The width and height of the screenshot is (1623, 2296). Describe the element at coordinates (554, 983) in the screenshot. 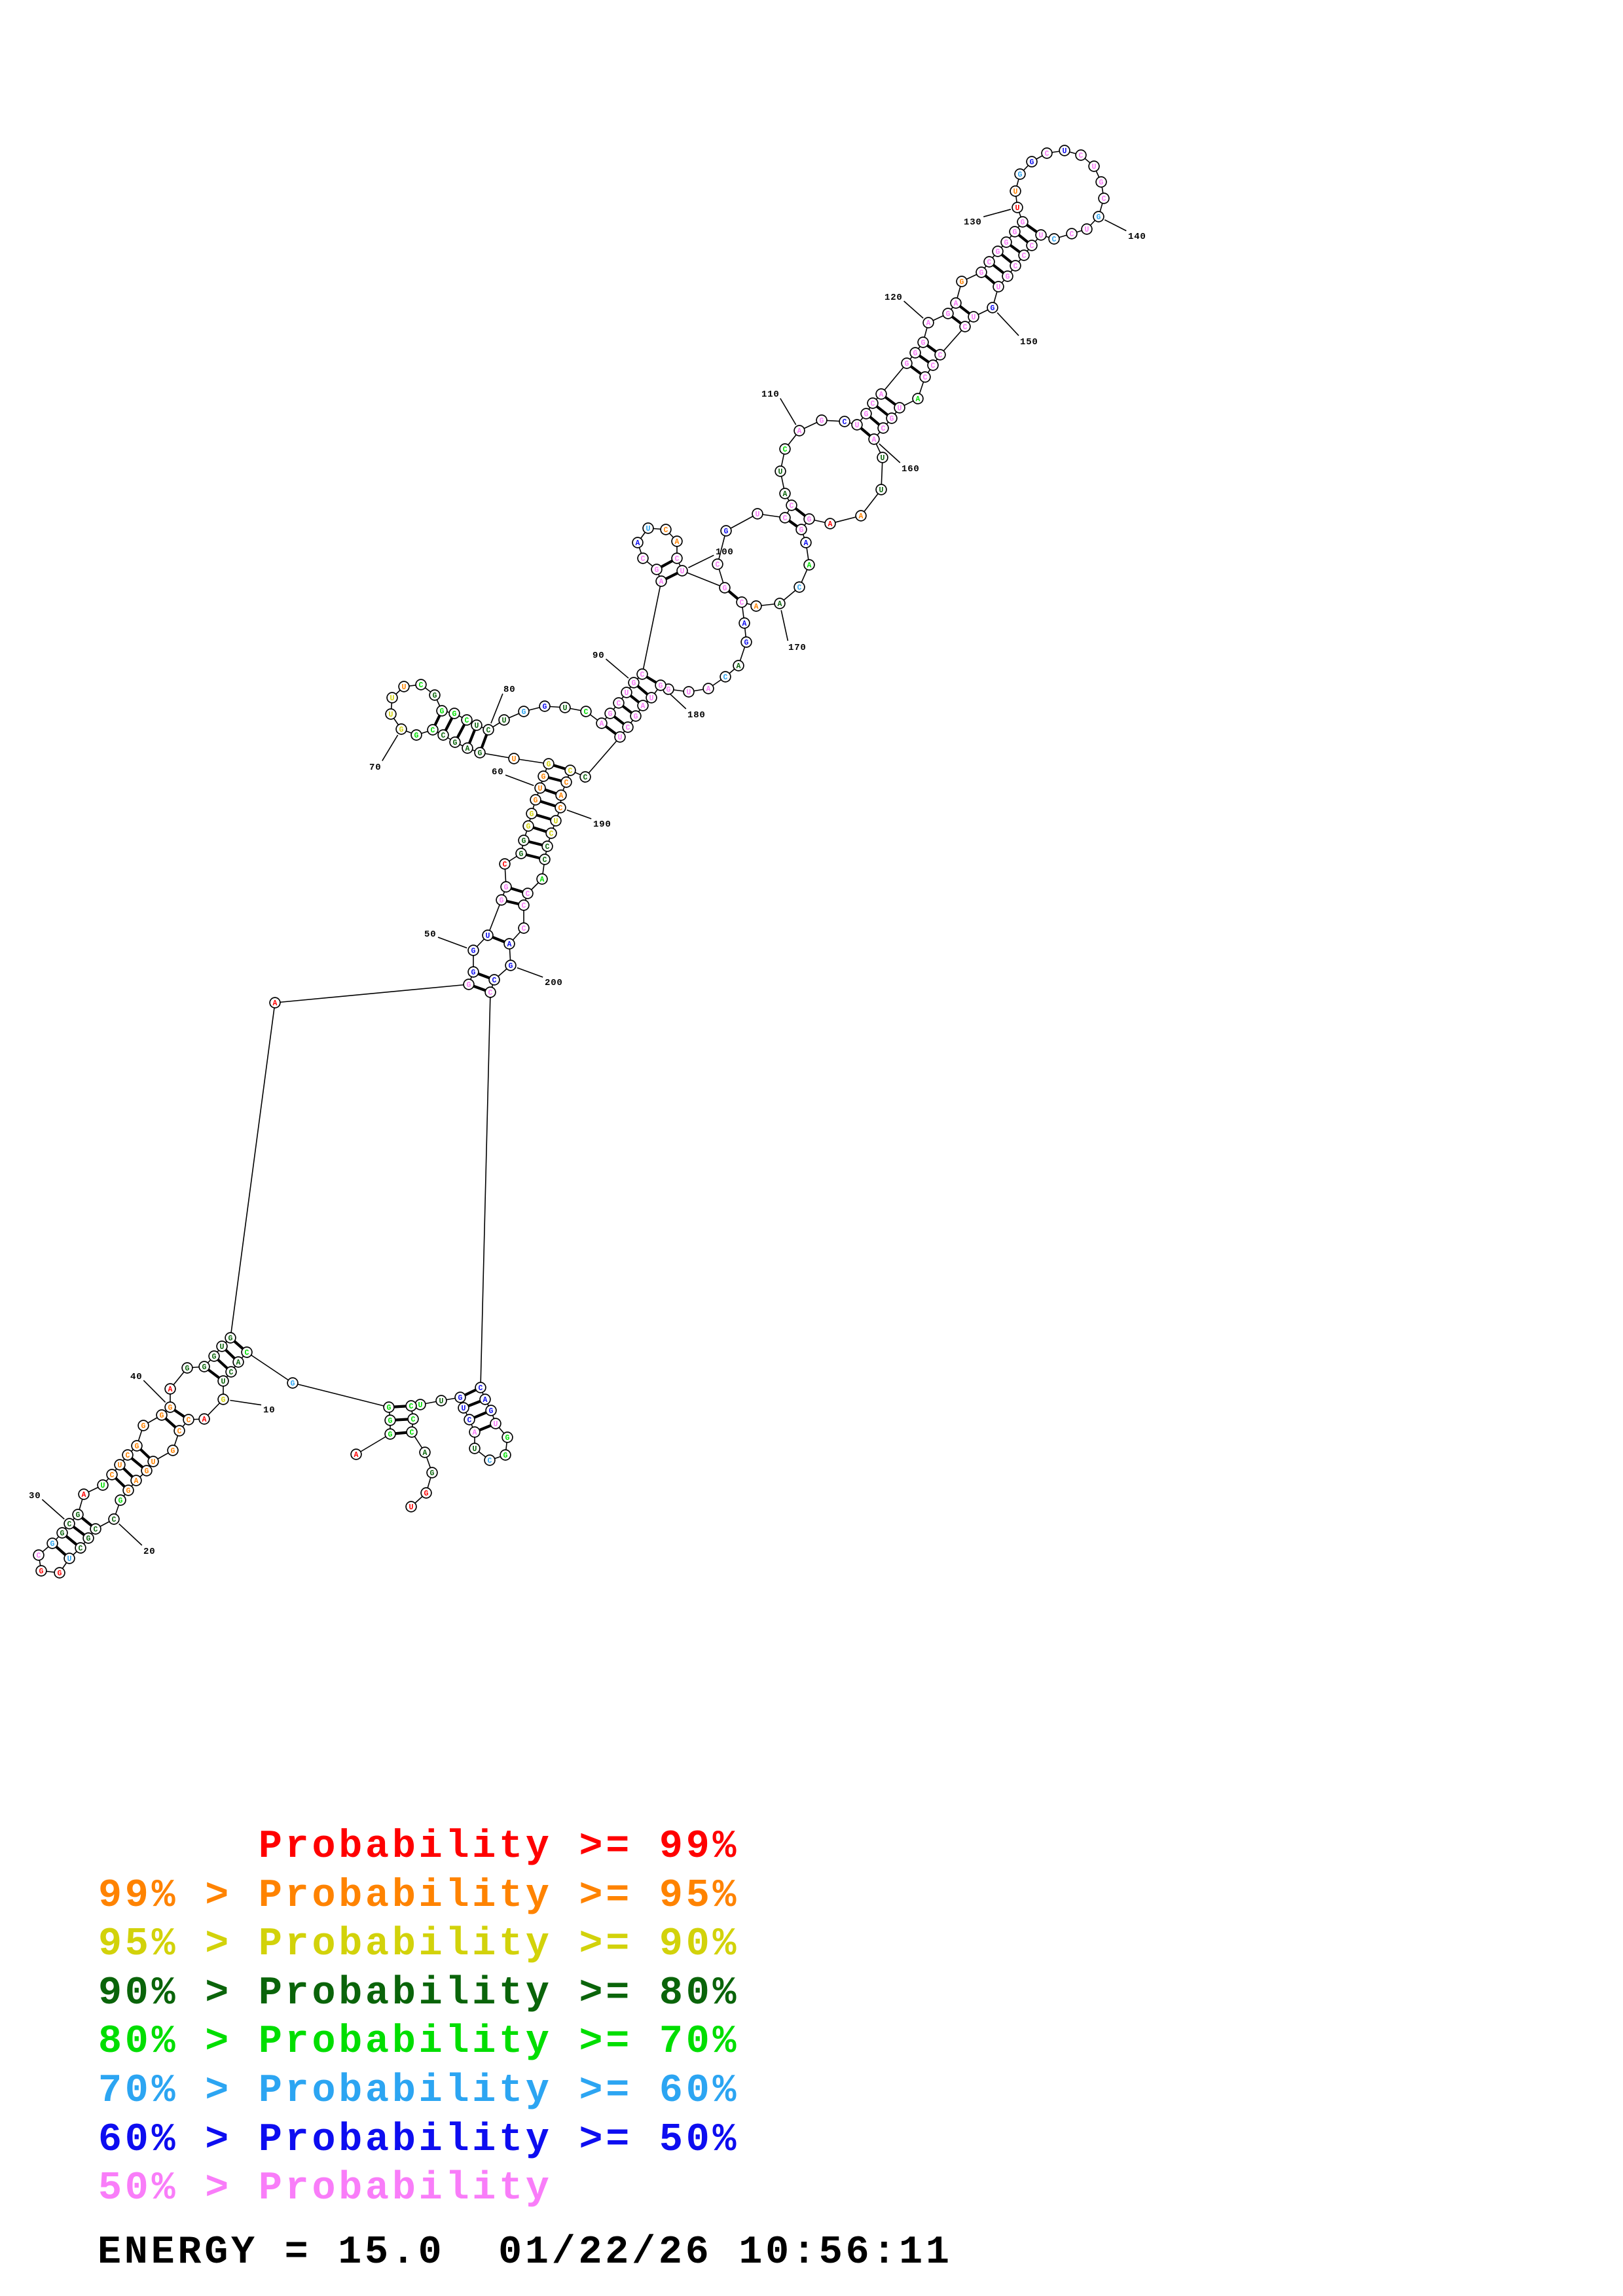

I see `svg-text: 200` at that location.